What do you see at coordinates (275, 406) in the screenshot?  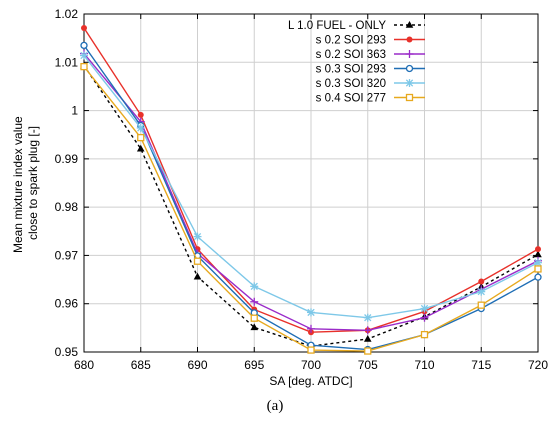 I see `figure-caption: (a)` at bounding box center [275, 406].